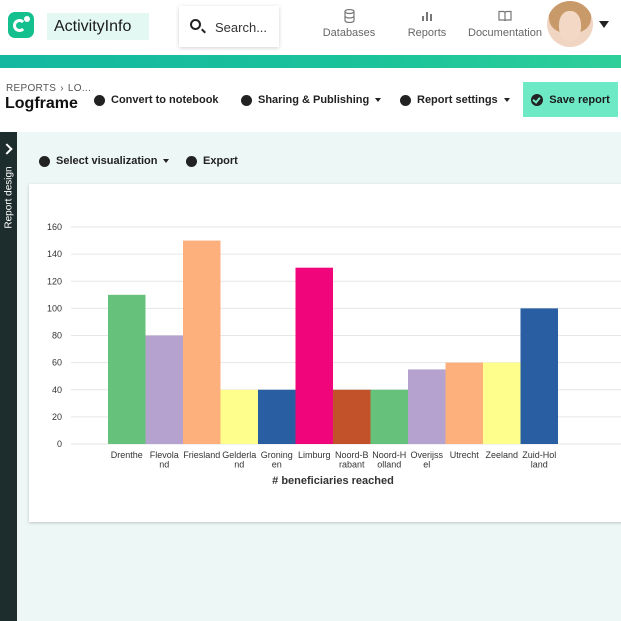 The image size is (621, 621). I want to click on book-icon, so click(505, 16).